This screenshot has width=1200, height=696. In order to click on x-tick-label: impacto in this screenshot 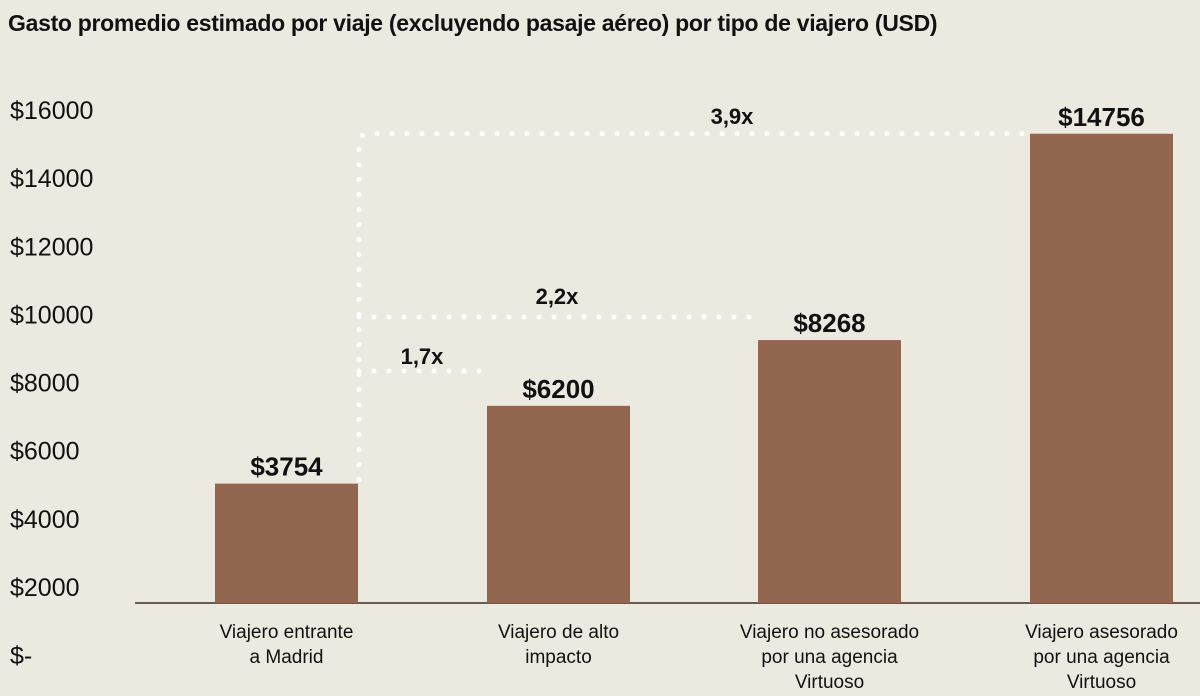, I will do `click(558, 657)`.